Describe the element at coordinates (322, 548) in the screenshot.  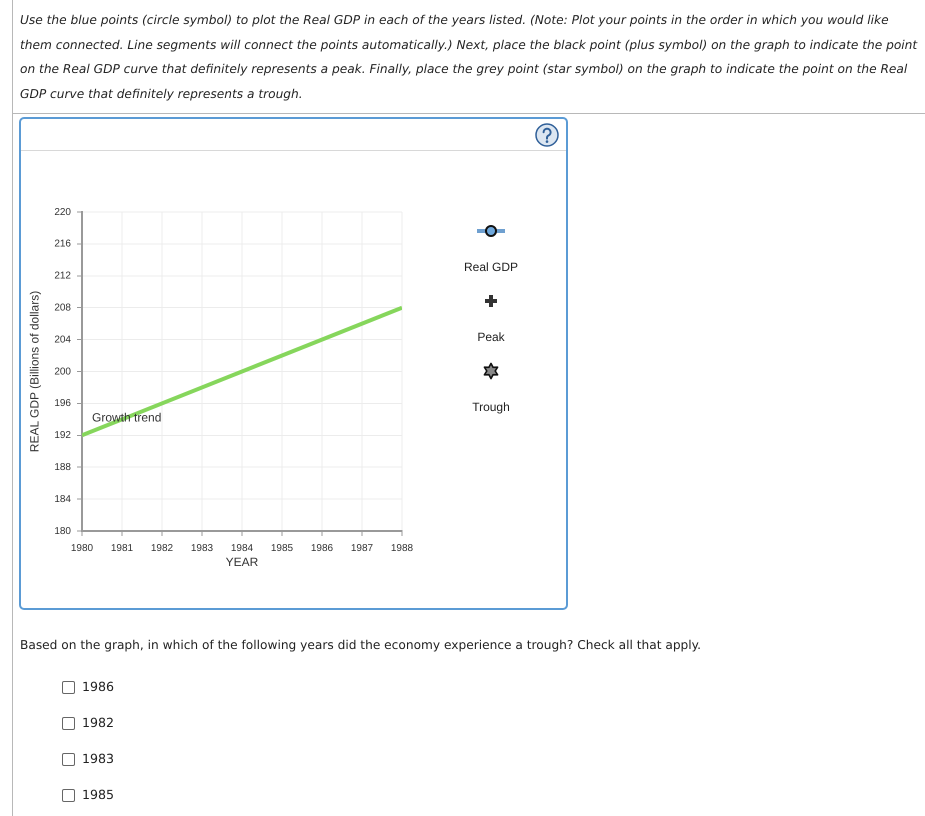
I see `x-tick-label: 1986` at that location.